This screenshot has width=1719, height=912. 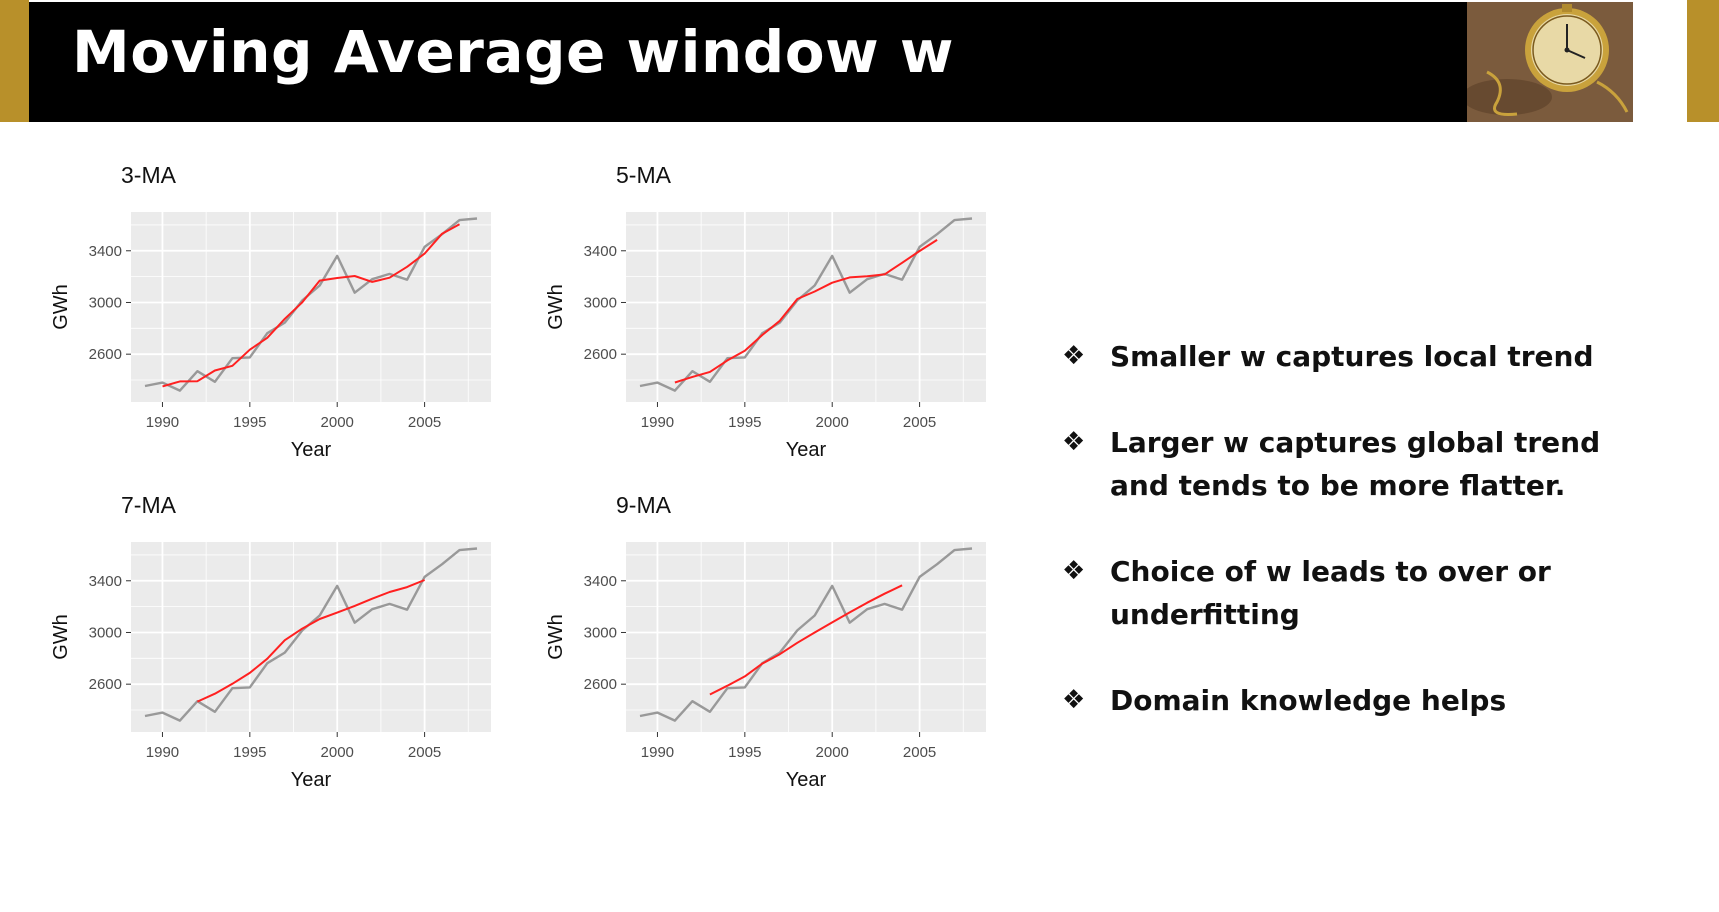 What do you see at coordinates (149, 505) in the screenshot?
I see `chart-title: 7-MA` at bounding box center [149, 505].